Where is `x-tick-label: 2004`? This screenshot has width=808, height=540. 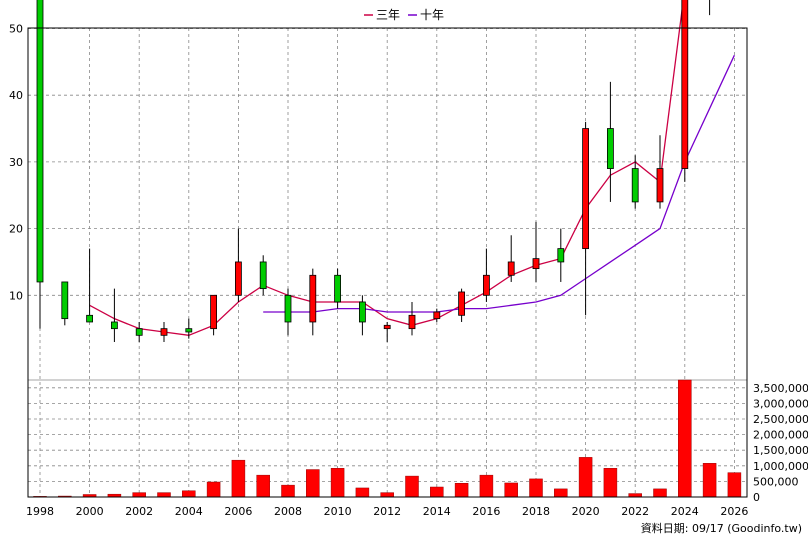 x-tick-label: 2004 is located at coordinates (189, 511).